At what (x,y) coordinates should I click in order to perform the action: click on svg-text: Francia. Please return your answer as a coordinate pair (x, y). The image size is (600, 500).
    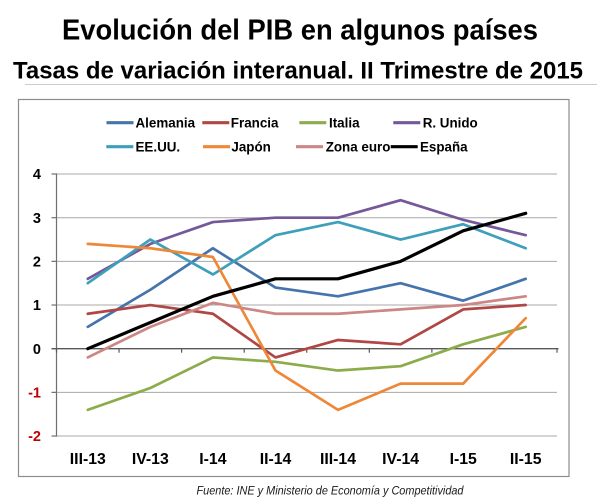
    Looking at the image, I should click on (255, 123).